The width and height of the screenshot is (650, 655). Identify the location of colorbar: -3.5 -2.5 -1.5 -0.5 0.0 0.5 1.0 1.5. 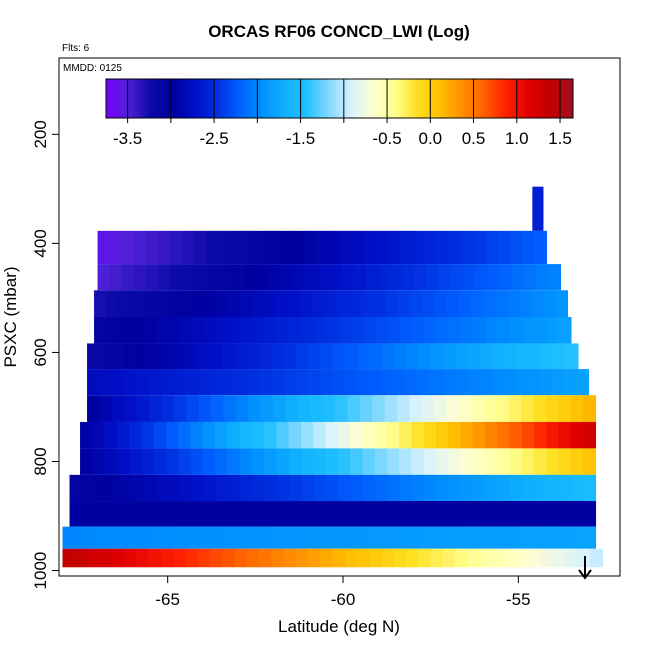
(339, 113).